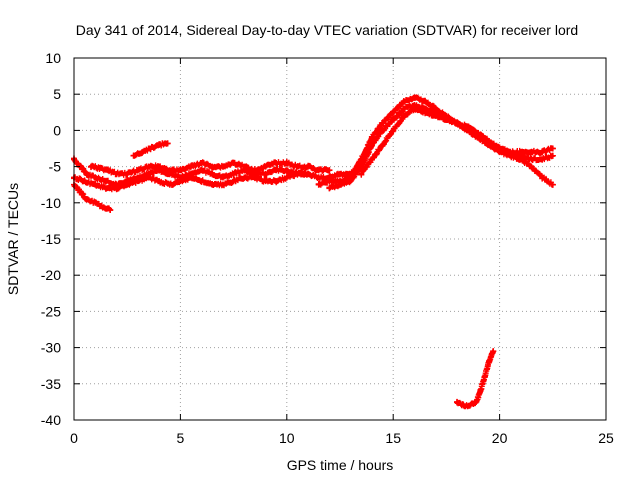 Image resolution: width=640 pixels, height=480 pixels. Describe the element at coordinates (435, 141) in the screenshot. I see `series-track-f` at that location.